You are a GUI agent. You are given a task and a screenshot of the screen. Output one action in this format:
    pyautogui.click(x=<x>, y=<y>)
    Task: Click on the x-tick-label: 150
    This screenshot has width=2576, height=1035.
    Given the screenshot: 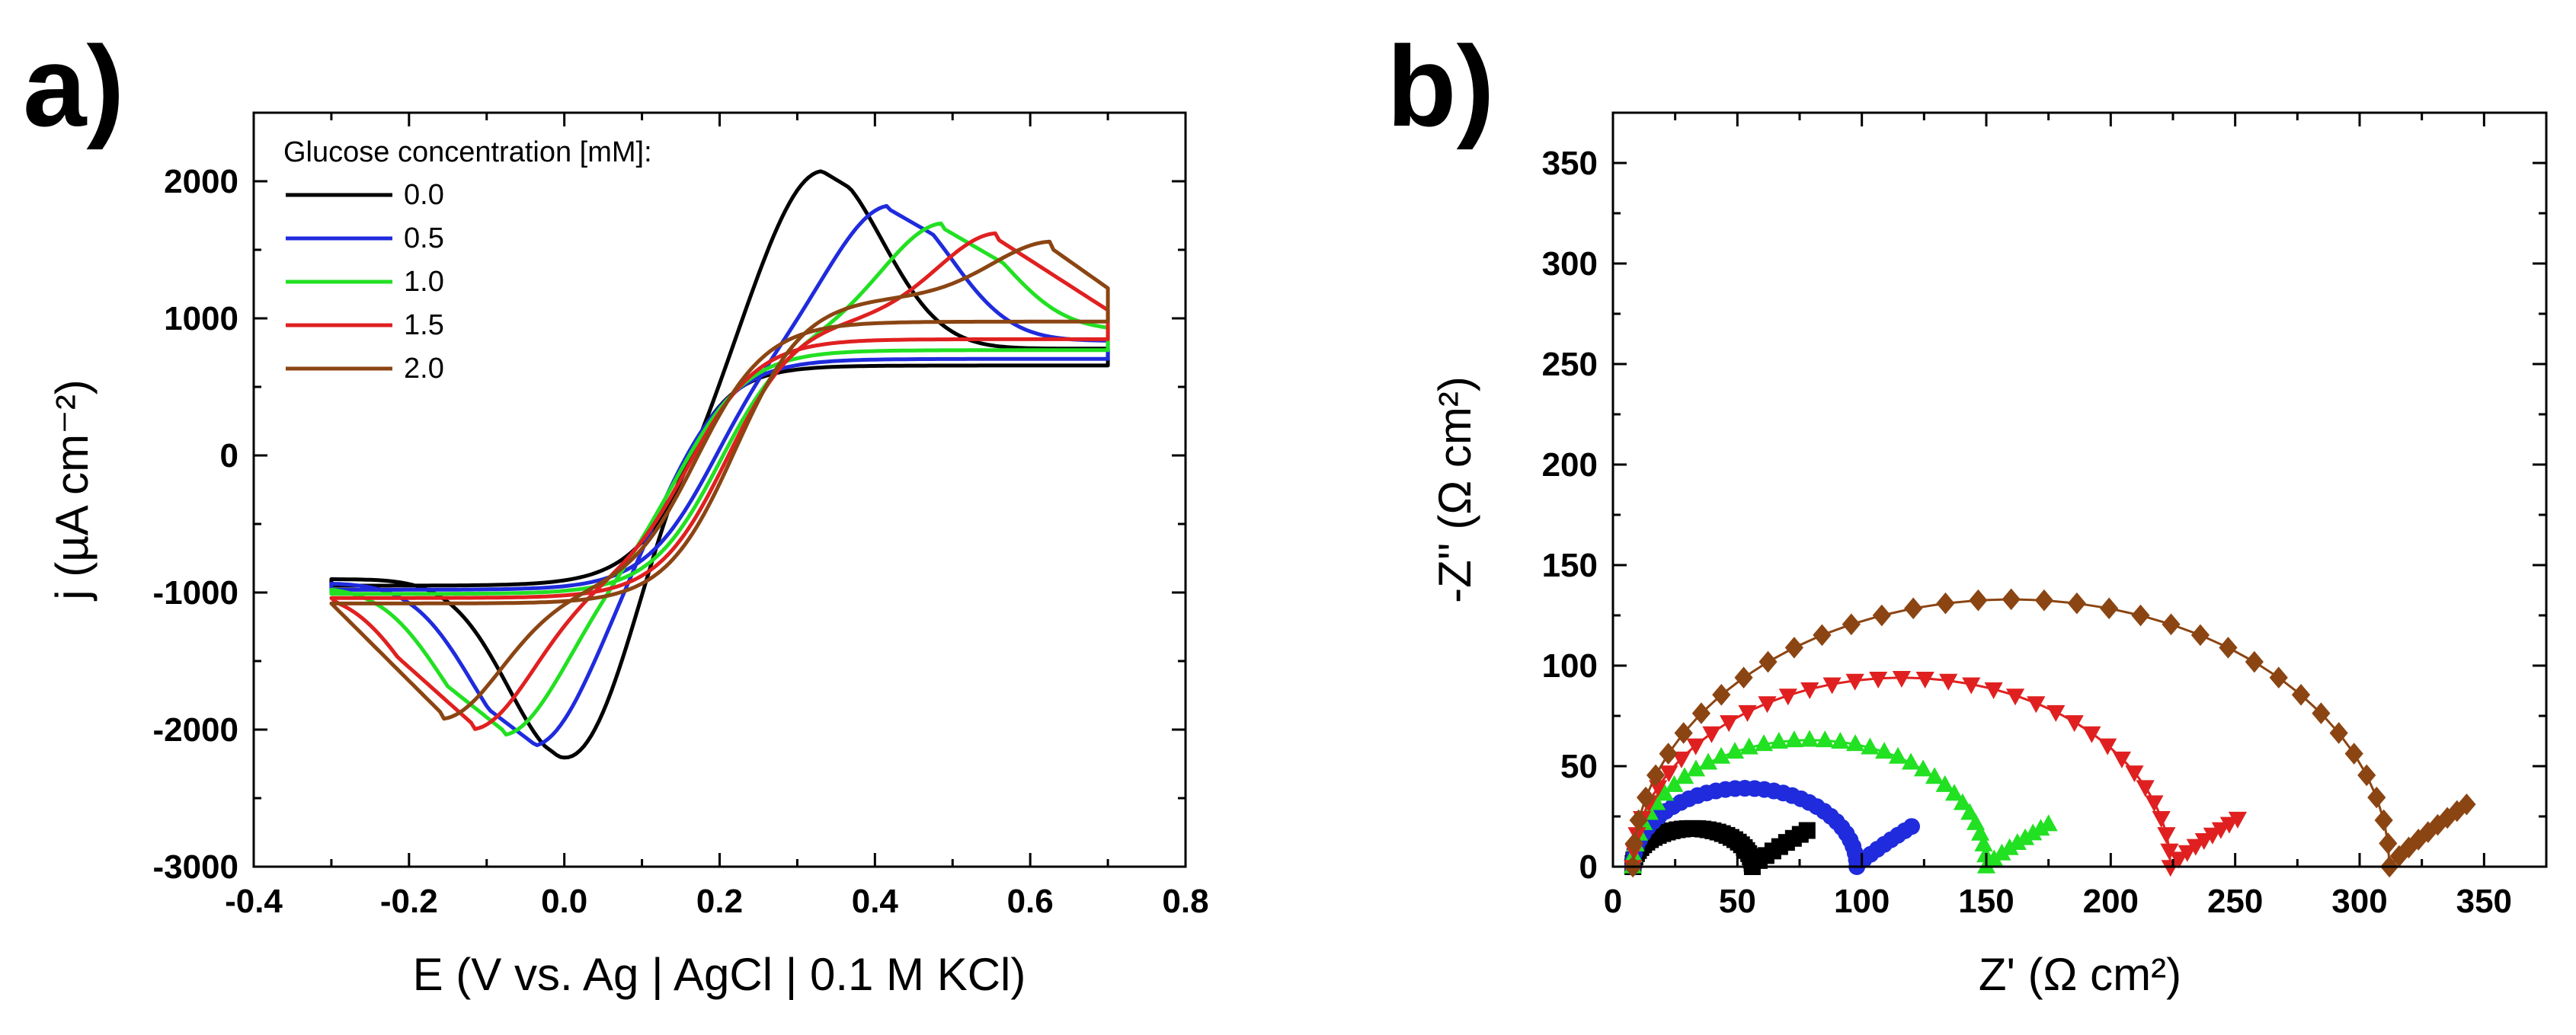 What is the action you would take?
    pyautogui.click(x=1986, y=901)
    